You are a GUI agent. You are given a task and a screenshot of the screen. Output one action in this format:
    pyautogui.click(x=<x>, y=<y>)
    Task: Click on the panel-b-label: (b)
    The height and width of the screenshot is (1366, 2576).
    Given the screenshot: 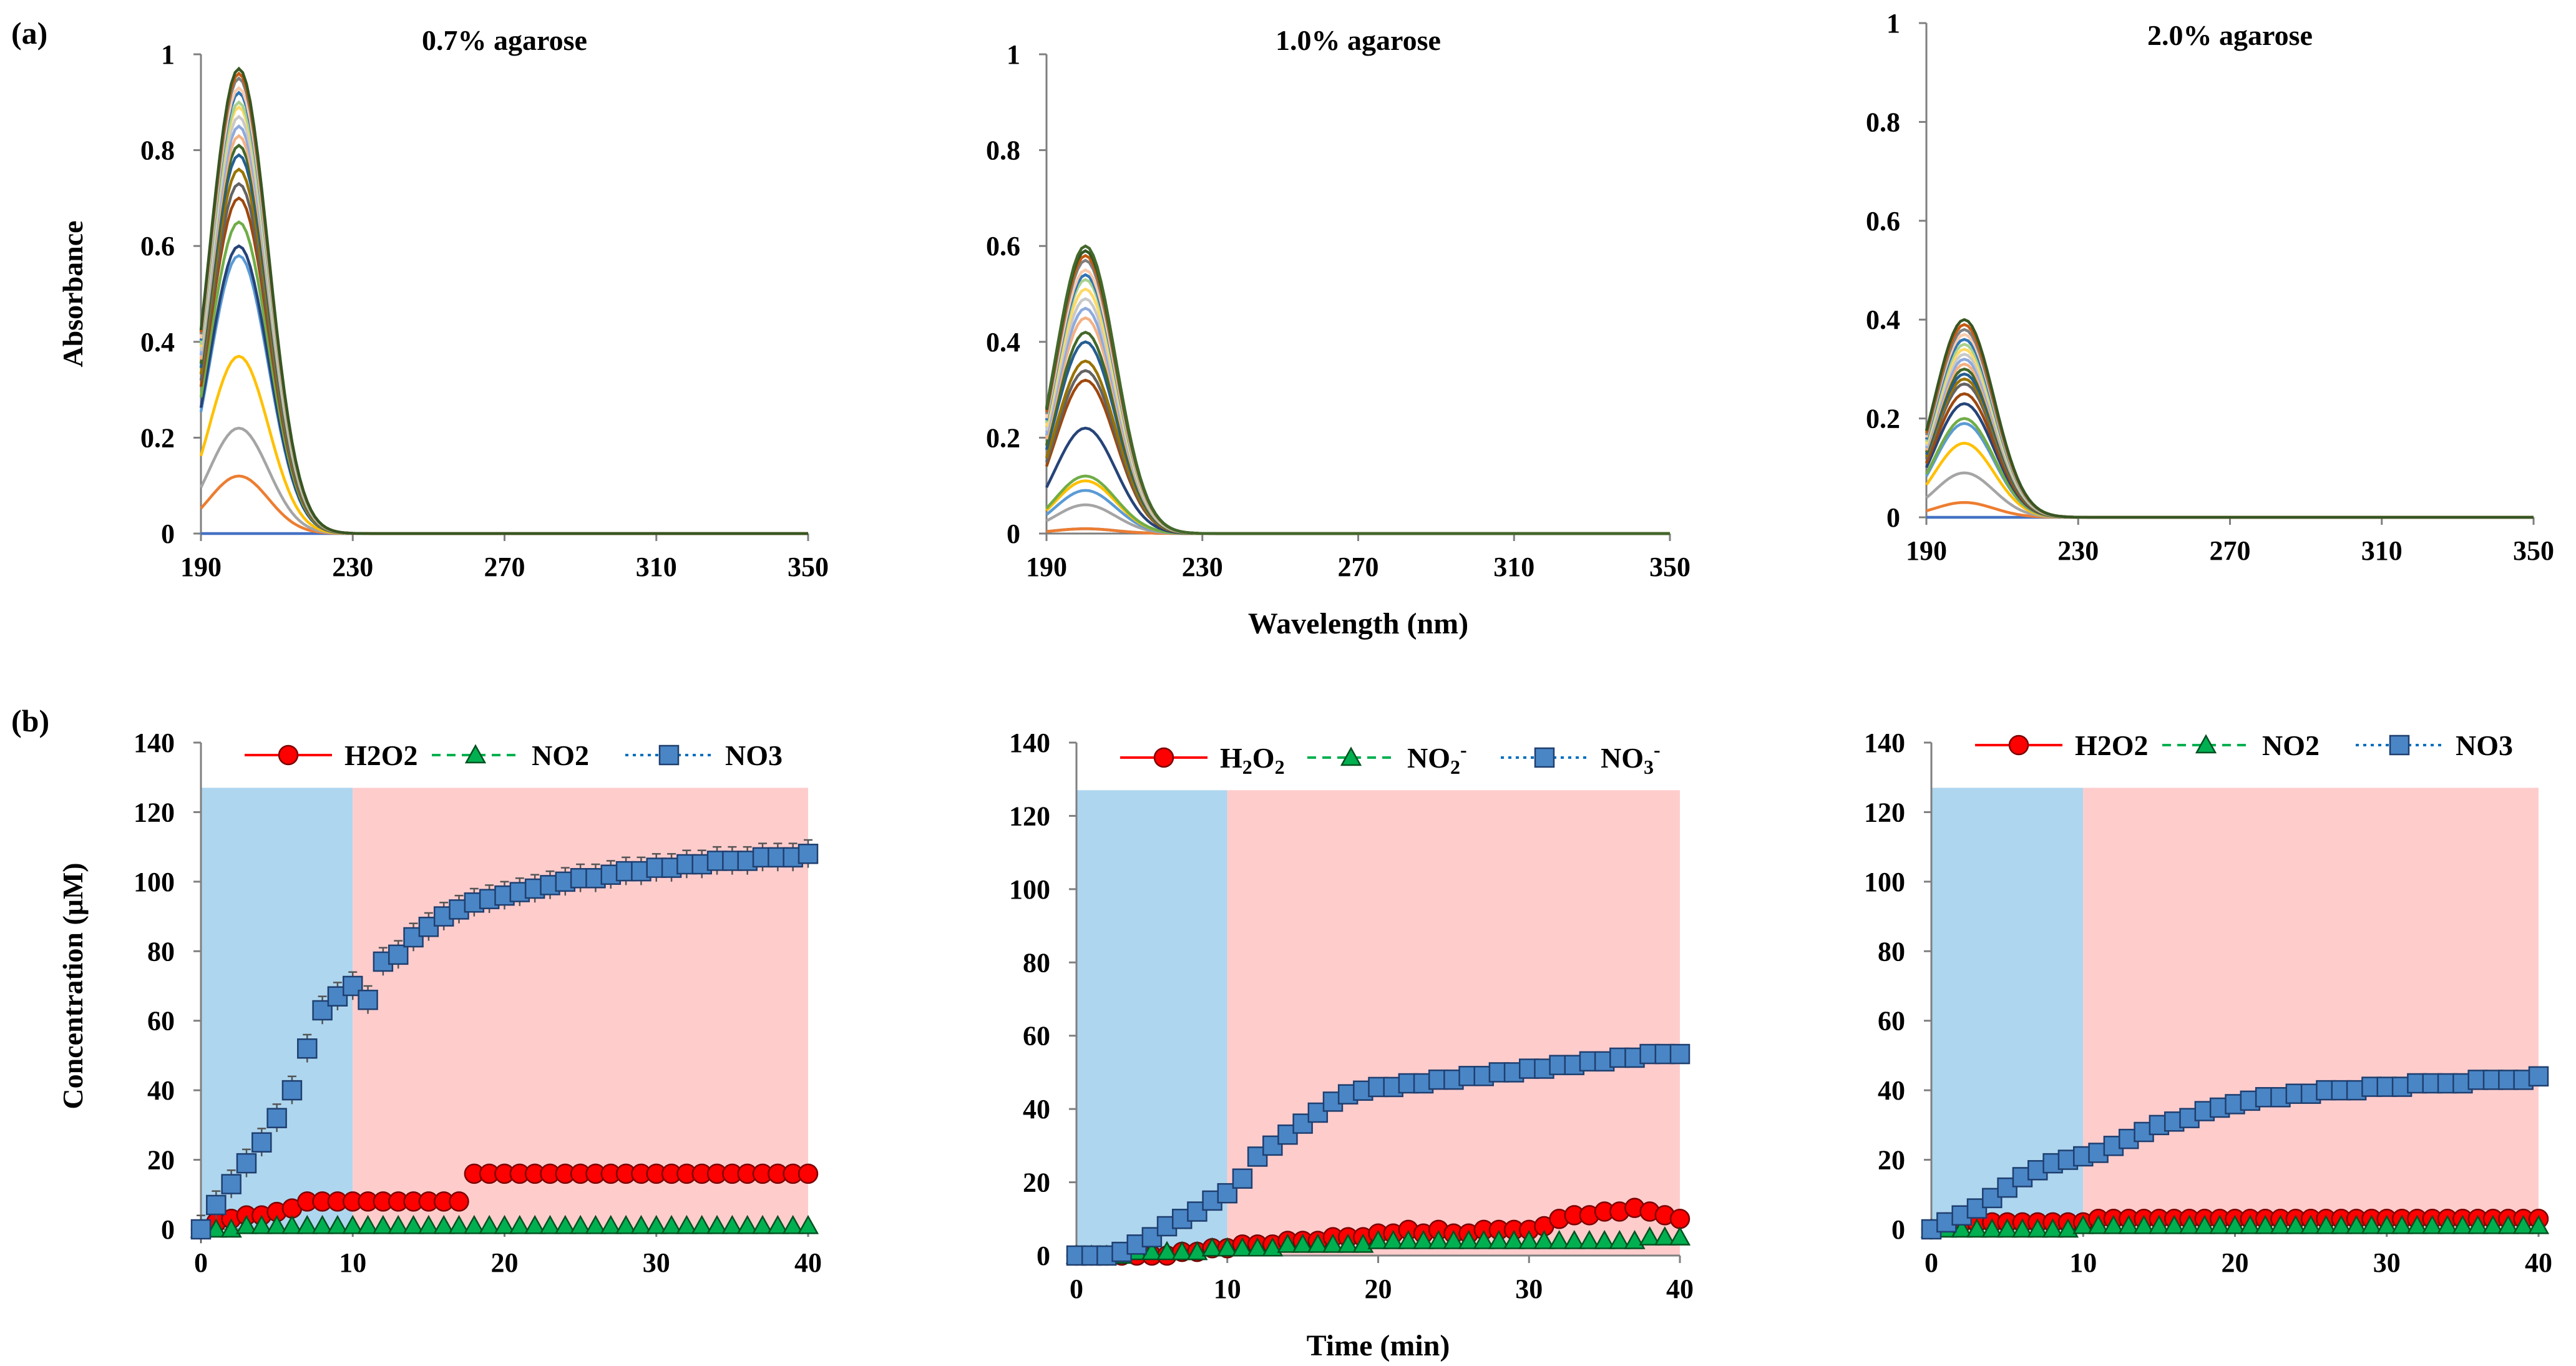 What is the action you would take?
    pyautogui.click(x=30, y=720)
    